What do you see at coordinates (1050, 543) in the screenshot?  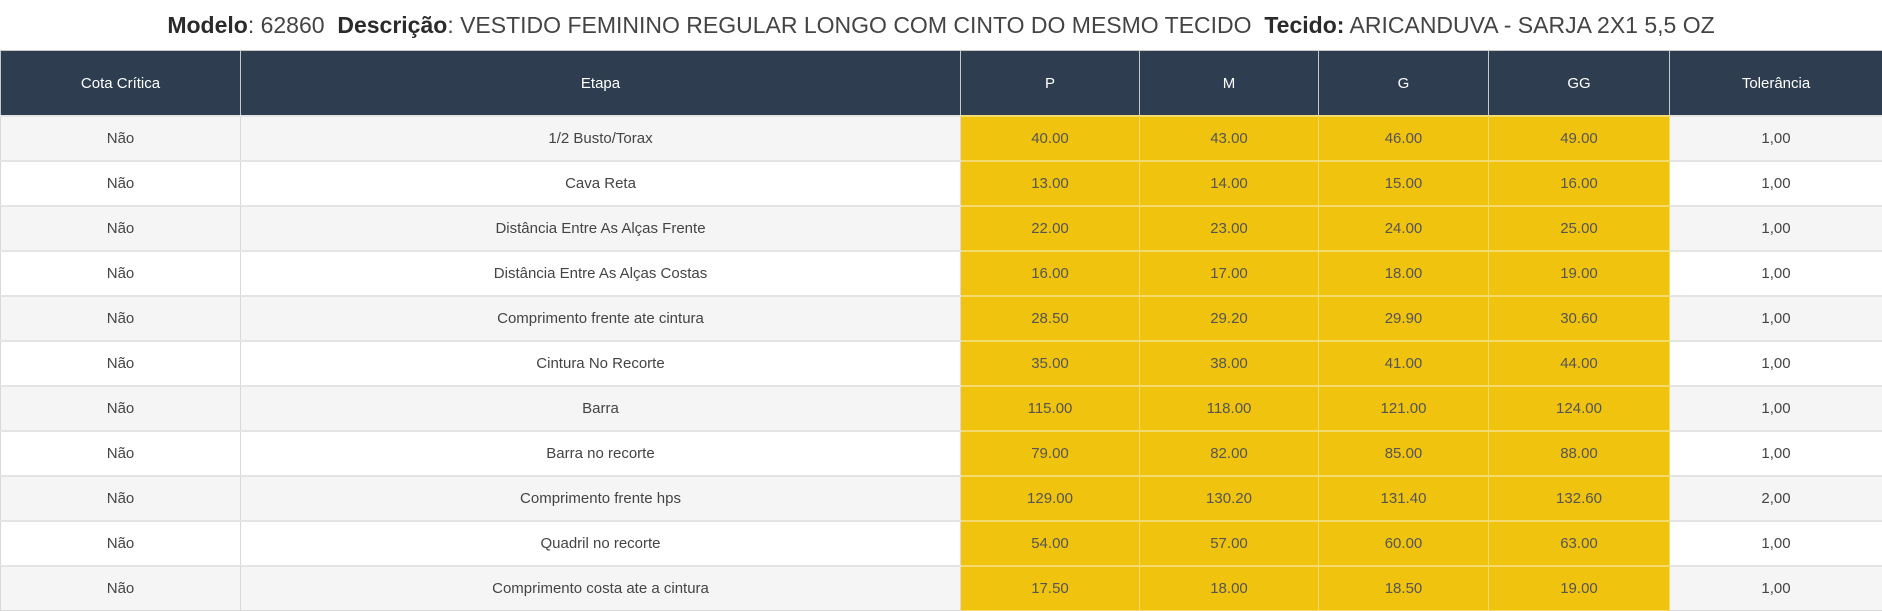 I see `cell-size-p: 54.00` at bounding box center [1050, 543].